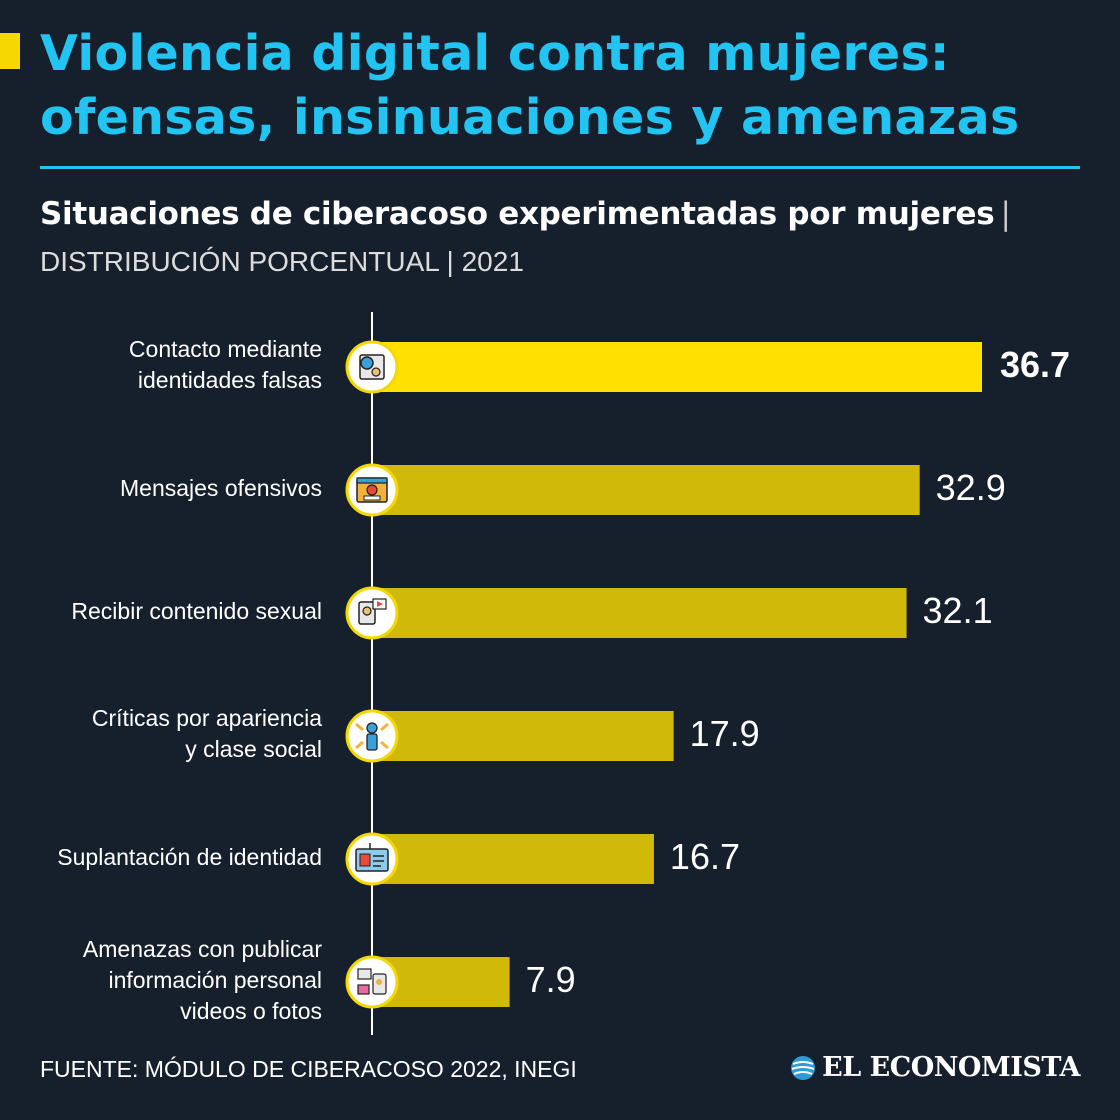 This screenshot has height=1120, width=1120. Describe the element at coordinates (530, 117) in the screenshot. I see `title-line-2: ofensas, insinuaciones y amenazas` at that location.